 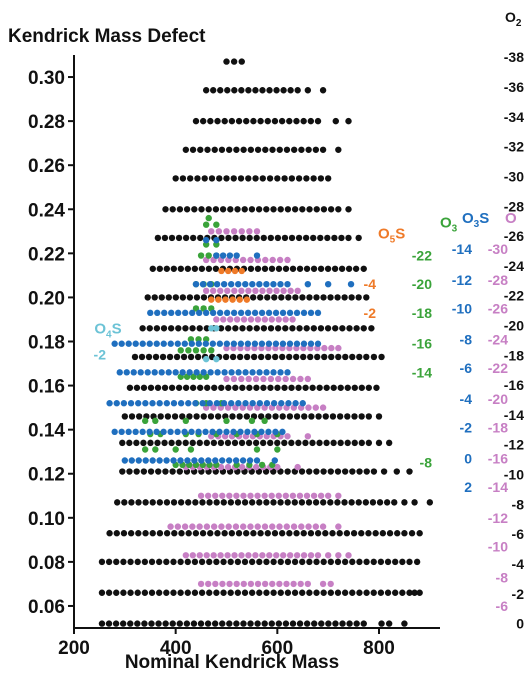 What do you see at coordinates (100, 328) in the screenshot?
I see `annotation-header-base: O` at bounding box center [100, 328].